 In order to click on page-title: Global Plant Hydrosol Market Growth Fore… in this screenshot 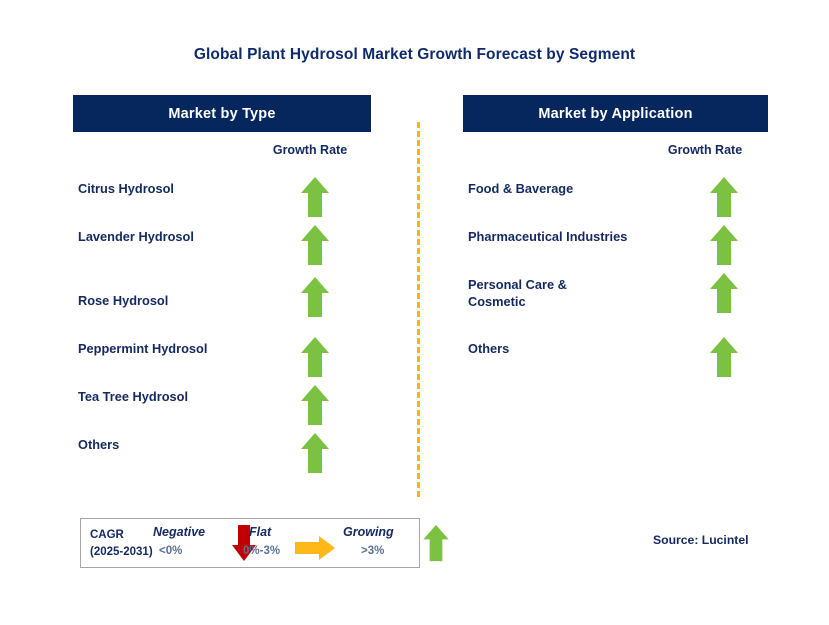, I will do `click(414, 54)`.